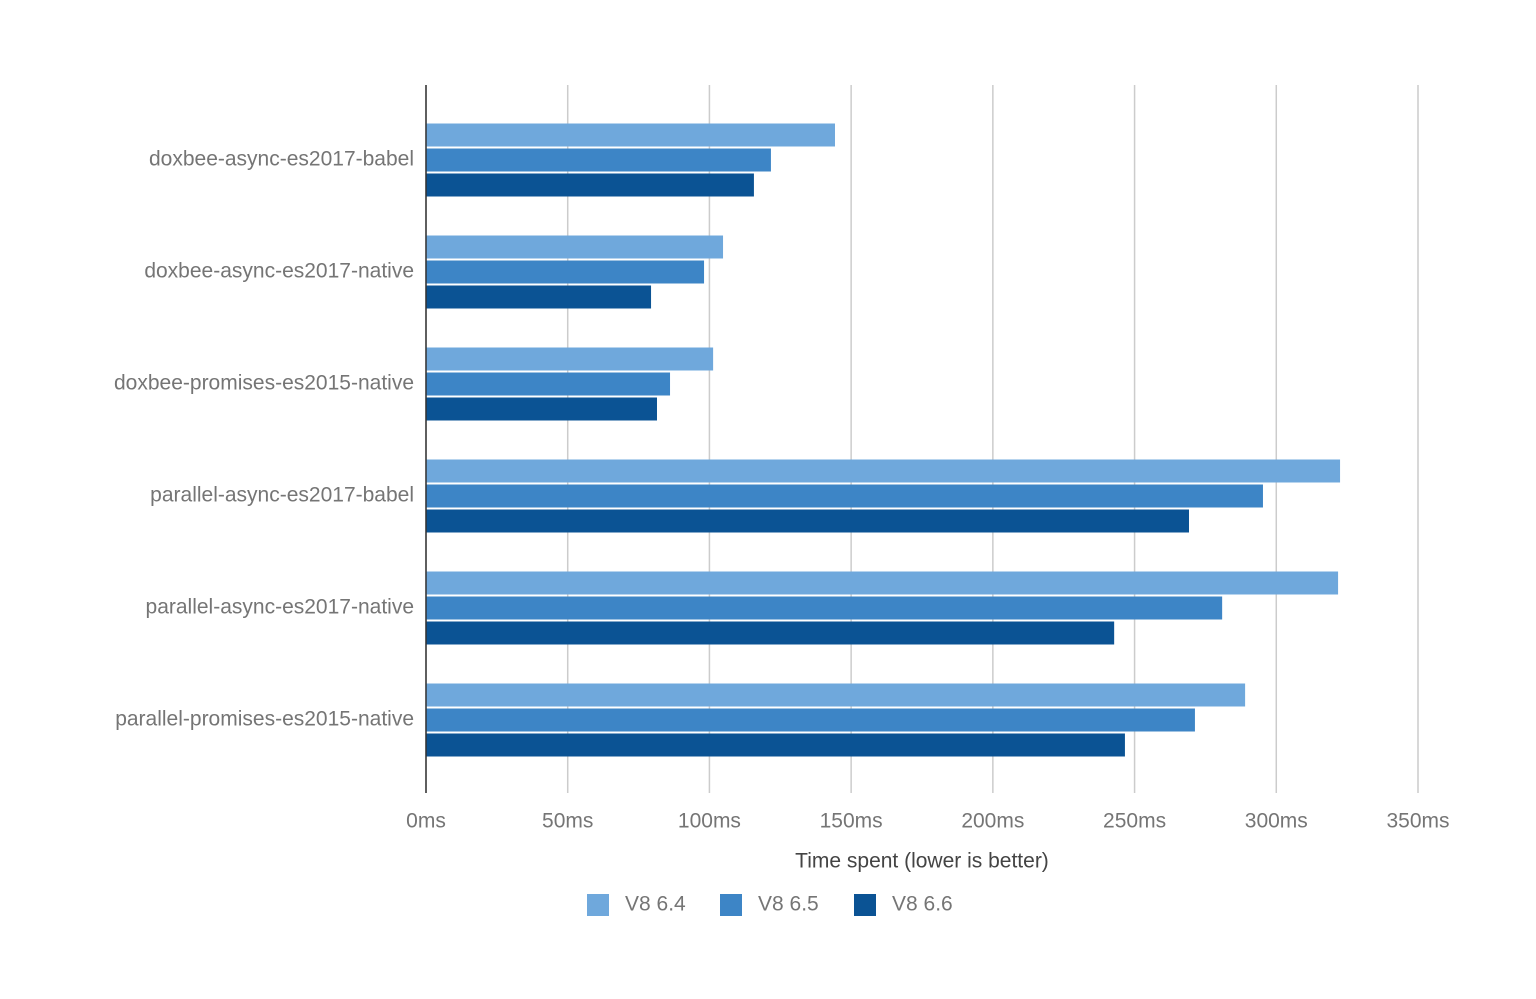  What do you see at coordinates (655, 904) in the screenshot?
I see `legend-label: V8 6.4` at bounding box center [655, 904].